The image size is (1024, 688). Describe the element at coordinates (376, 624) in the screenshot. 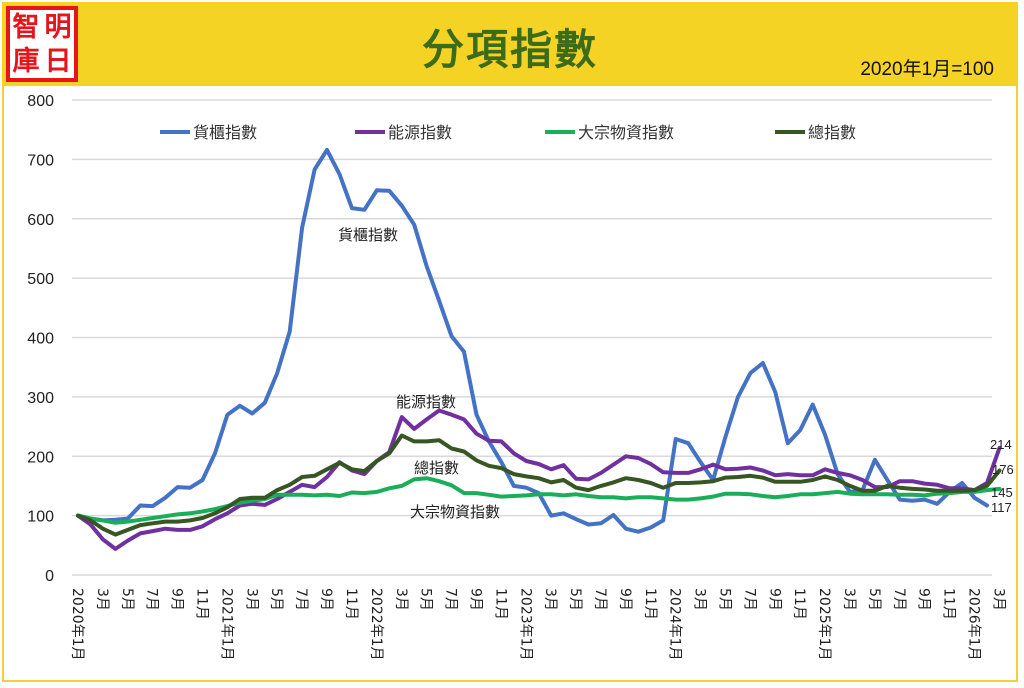

I see `x-tick-label: 2022年1月` at that location.